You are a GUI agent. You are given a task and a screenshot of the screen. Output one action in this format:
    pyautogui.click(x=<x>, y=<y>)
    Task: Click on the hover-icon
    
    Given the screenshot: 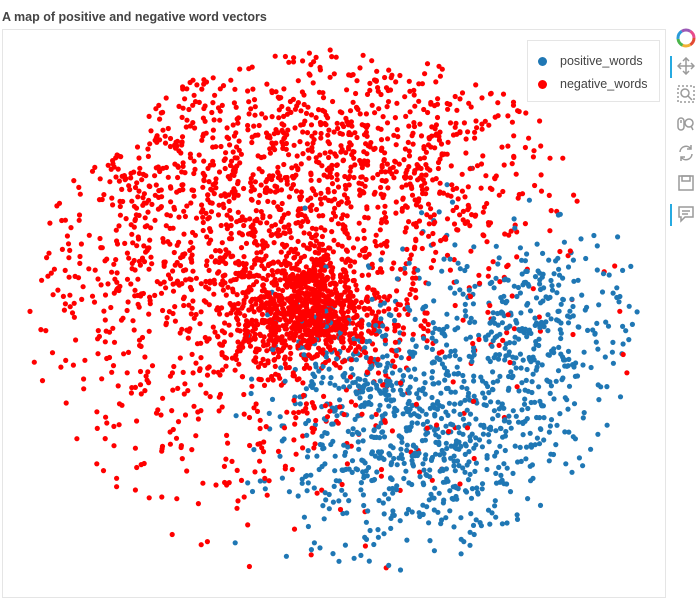 What is the action you would take?
    pyautogui.click(x=684, y=214)
    